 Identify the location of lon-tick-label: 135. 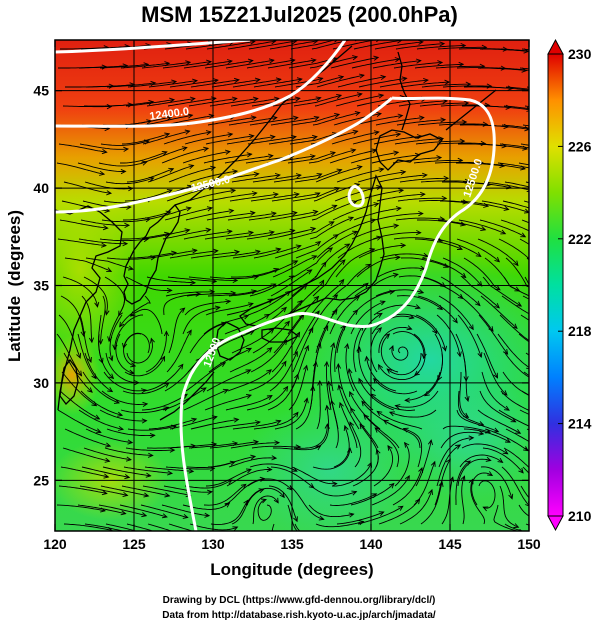
(292, 544).